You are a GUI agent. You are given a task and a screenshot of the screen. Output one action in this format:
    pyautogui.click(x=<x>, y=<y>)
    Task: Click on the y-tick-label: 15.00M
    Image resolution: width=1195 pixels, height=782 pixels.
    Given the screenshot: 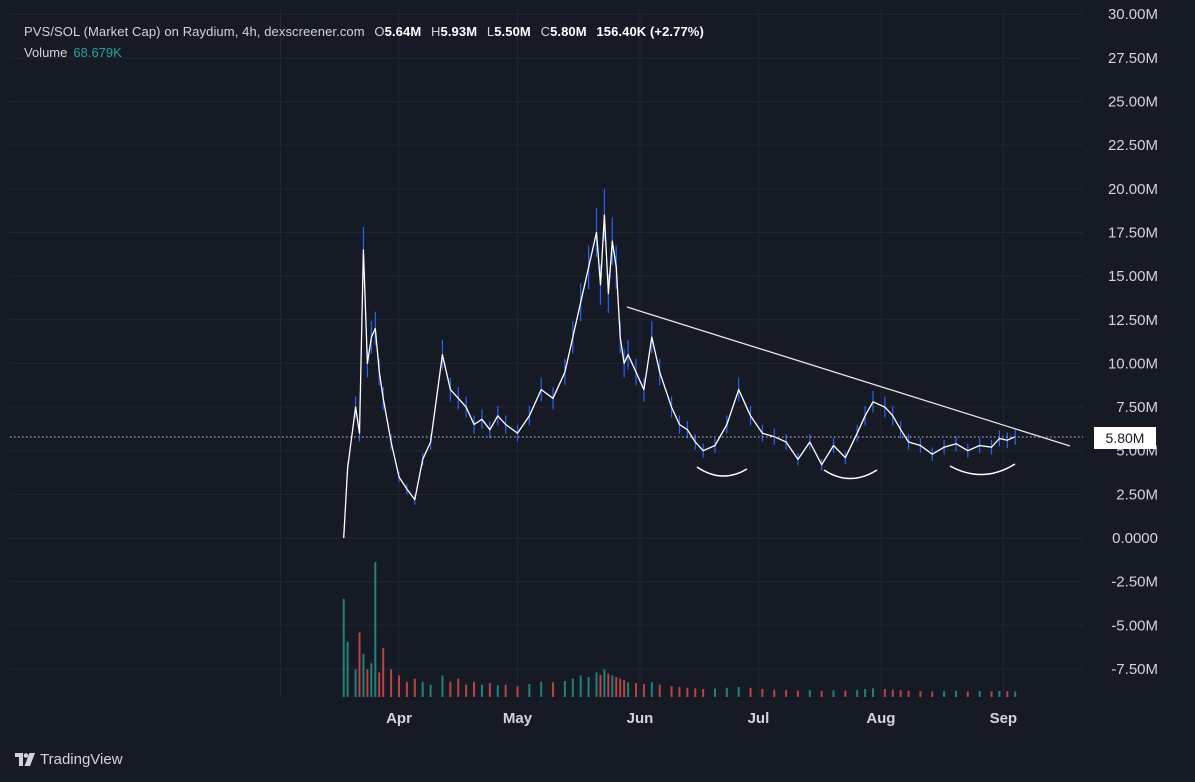 What is the action you would take?
    pyautogui.click(x=1133, y=276)
    